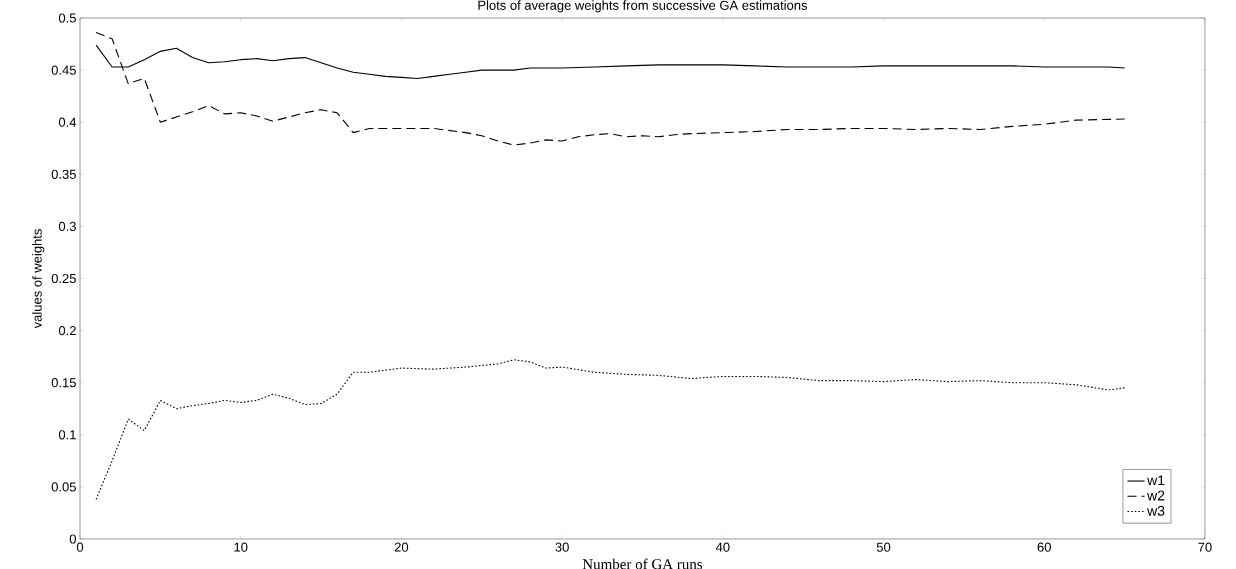 The width and height of the screenshot is (1236, 569). What do you see at coordinates (63, 487) in the screenshot?
I see `y-tick-label: 0.05` at bounding box center [63, 487].